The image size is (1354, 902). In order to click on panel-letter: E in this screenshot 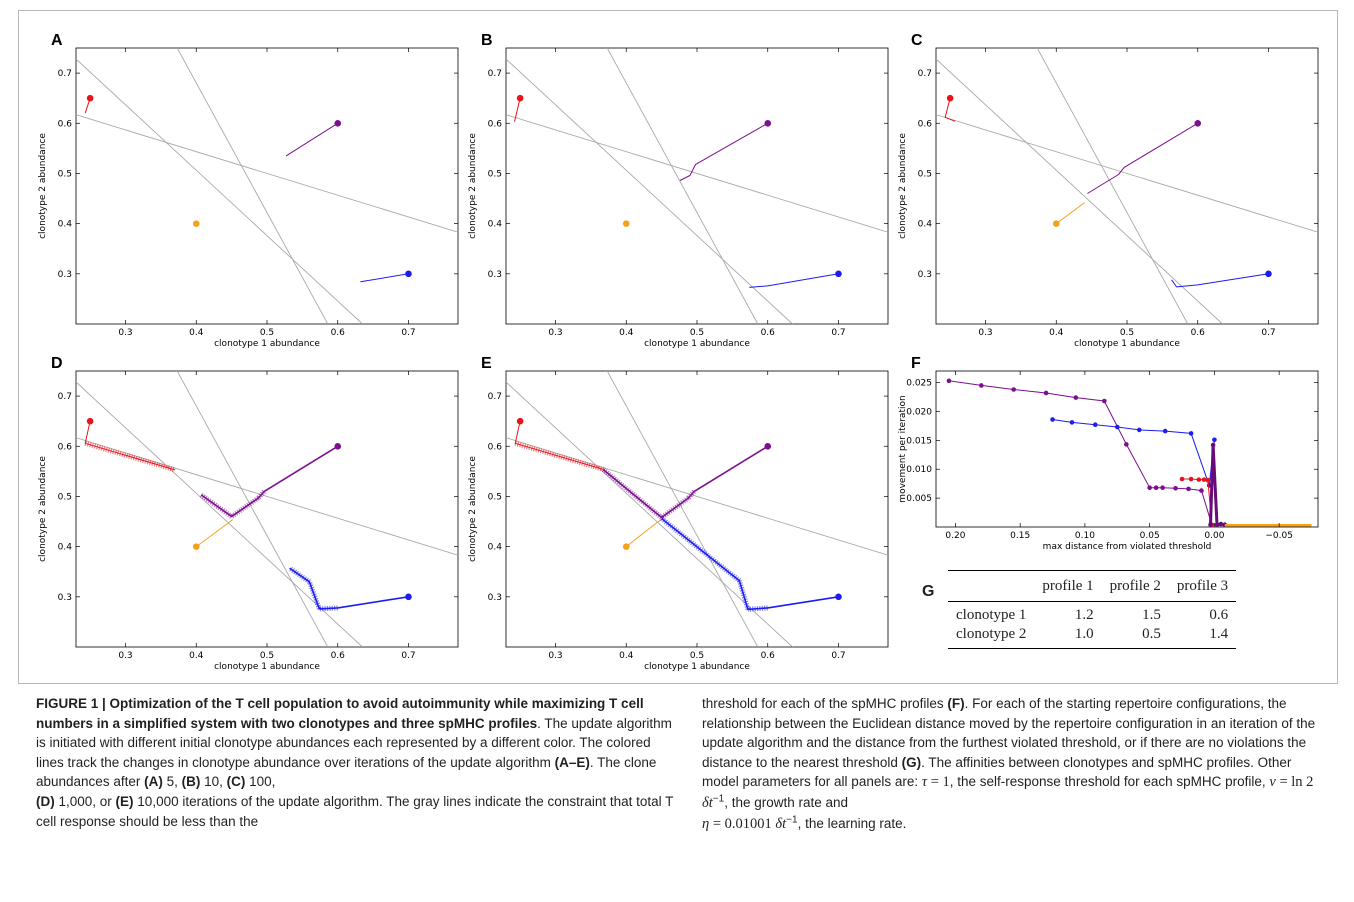, I will do `click(486, 363)`.